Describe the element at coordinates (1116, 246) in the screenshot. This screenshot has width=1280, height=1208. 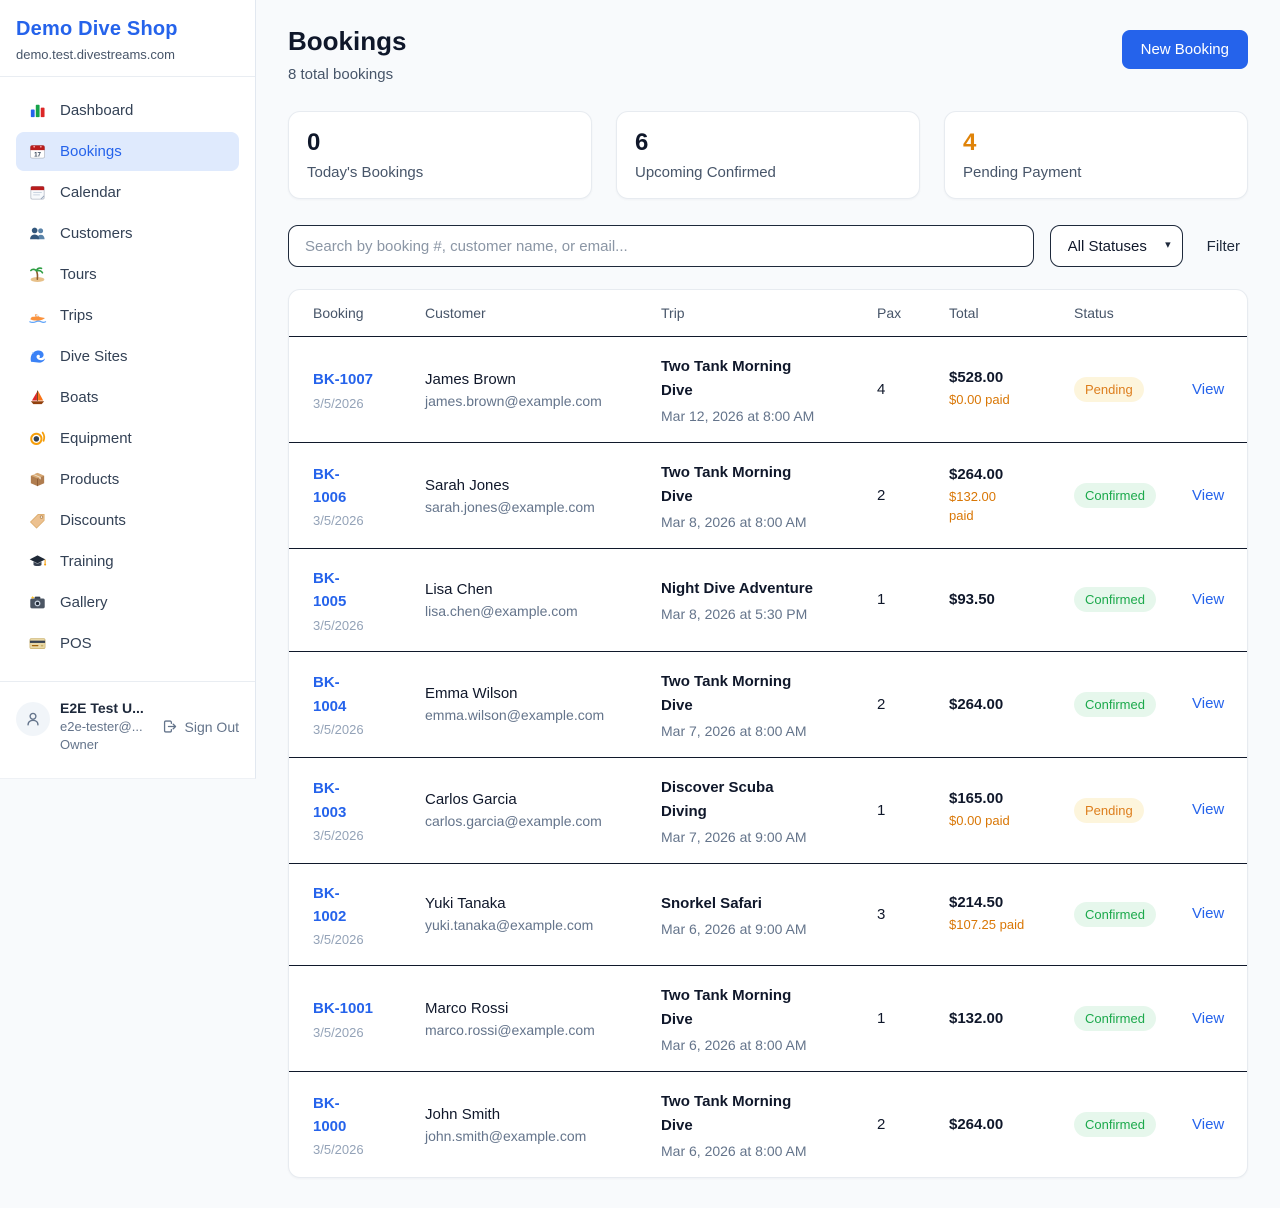
I see `status-filter-select: All Statuses` at that location.